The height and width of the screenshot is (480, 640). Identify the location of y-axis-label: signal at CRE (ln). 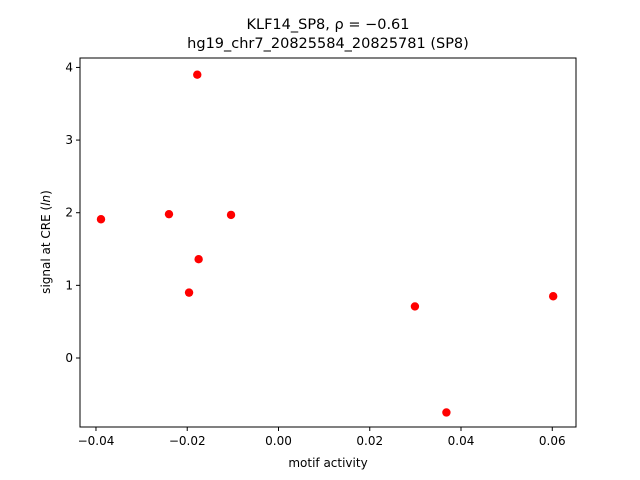
(46, 242).